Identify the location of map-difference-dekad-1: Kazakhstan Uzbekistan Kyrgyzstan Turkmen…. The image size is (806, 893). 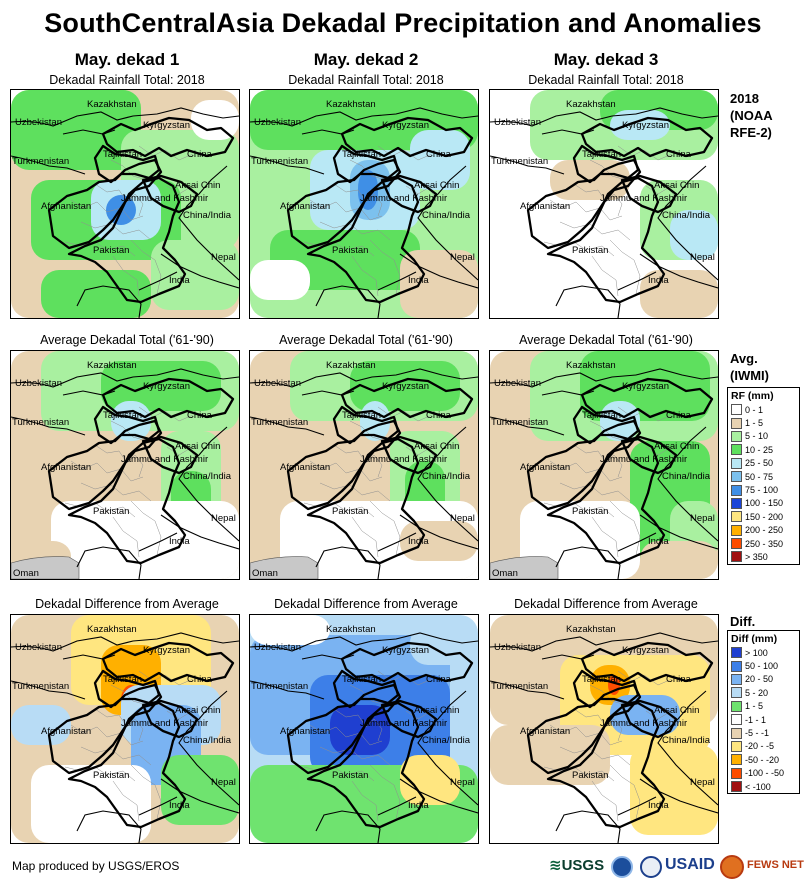
(125, 729).